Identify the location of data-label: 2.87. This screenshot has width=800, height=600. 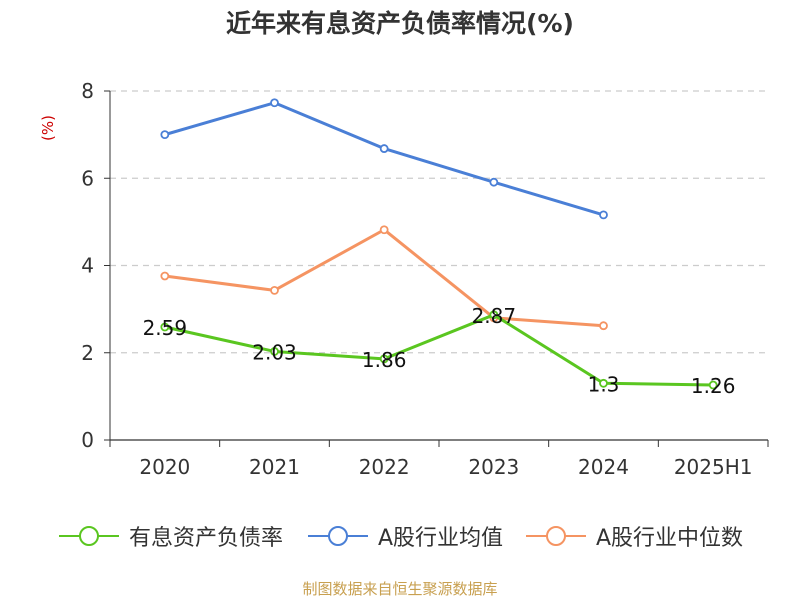
(494, 316).